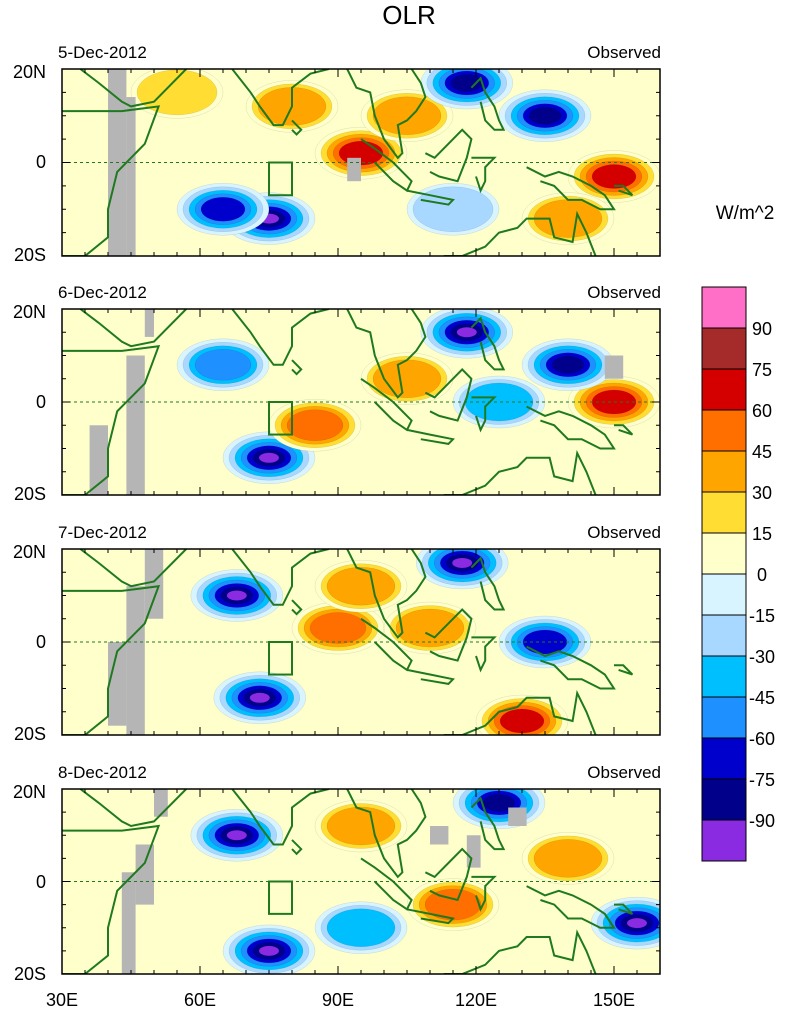 The width and height of the screenshot is (791, 1013). What do you see at coordinates (762, 780) in the screenshot?
I see `colorbar-label: -75` at bounding box center [762, 780].